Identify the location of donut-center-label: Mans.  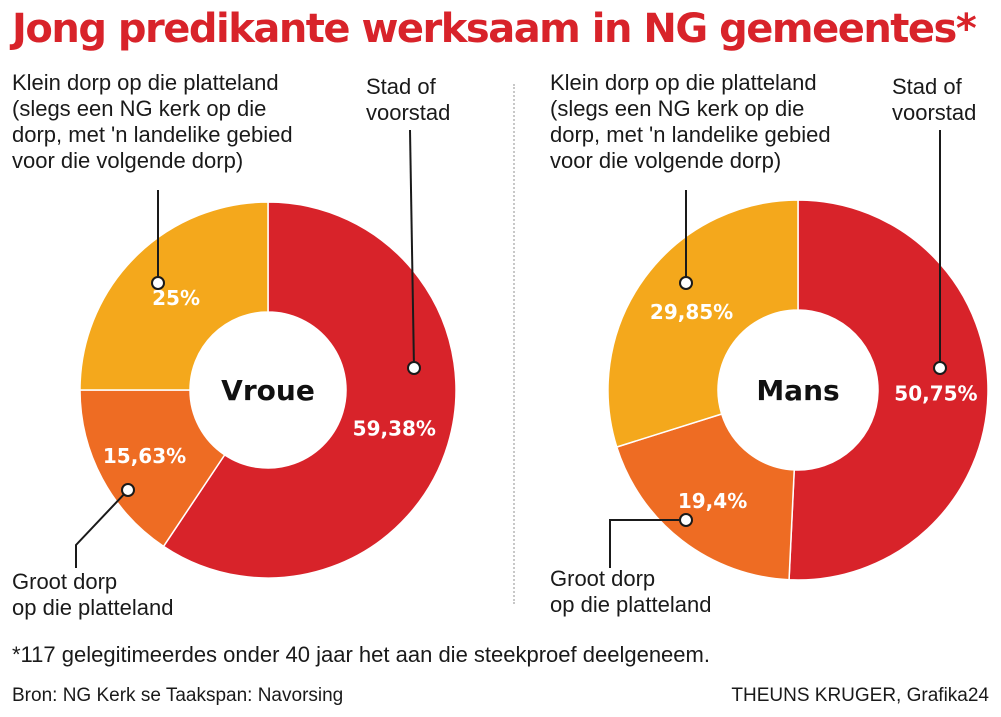
(797, 390).